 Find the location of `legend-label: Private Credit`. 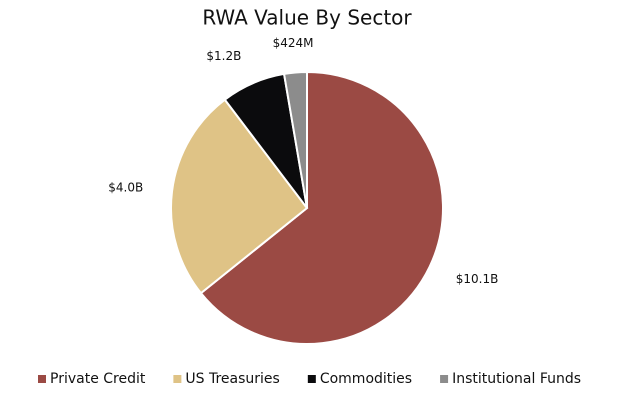

legend-label: Private Credit is located at coordinates (98, 379).